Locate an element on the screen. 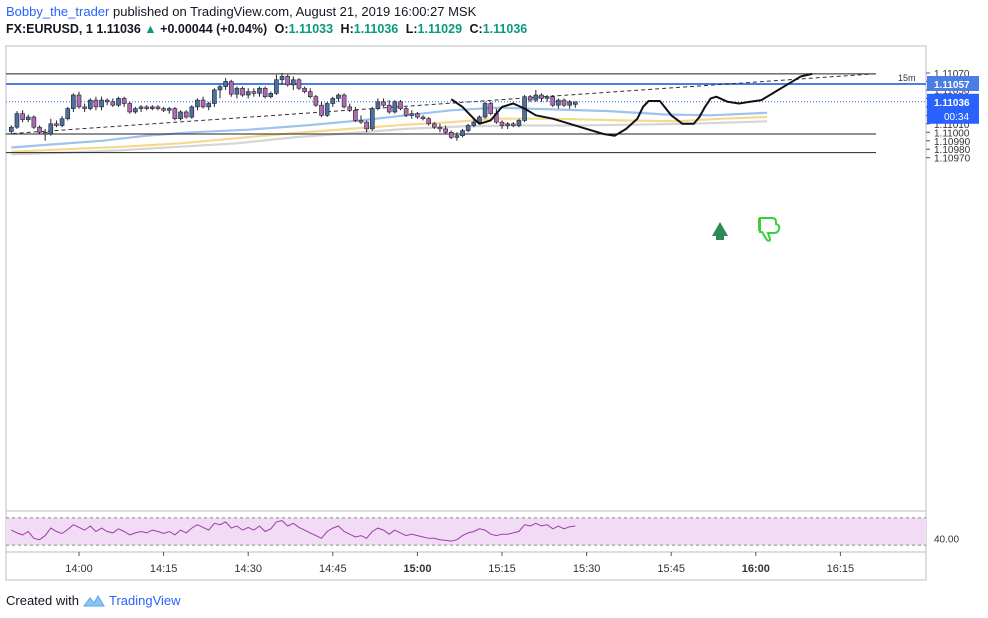 The image size is (988, 618). candles is located at coordinates (293, 107).